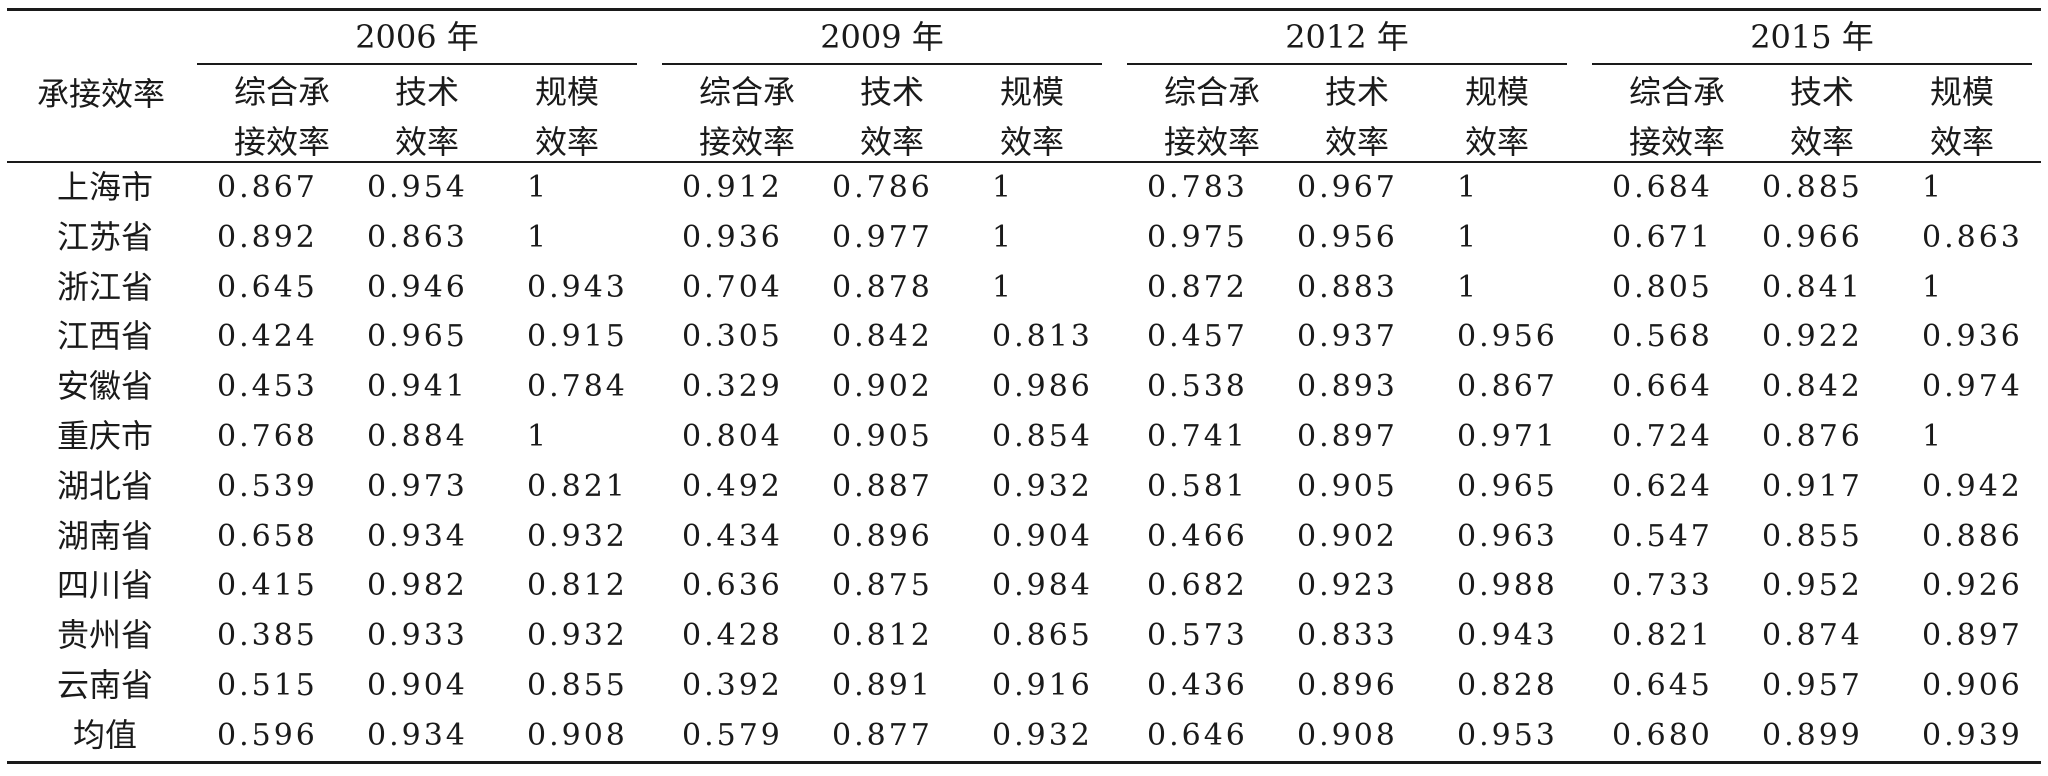  What do you see at coordinates (267, 735) in the screenshot?
I see `table-cell: 0.596` at bounding box center [267, 735].